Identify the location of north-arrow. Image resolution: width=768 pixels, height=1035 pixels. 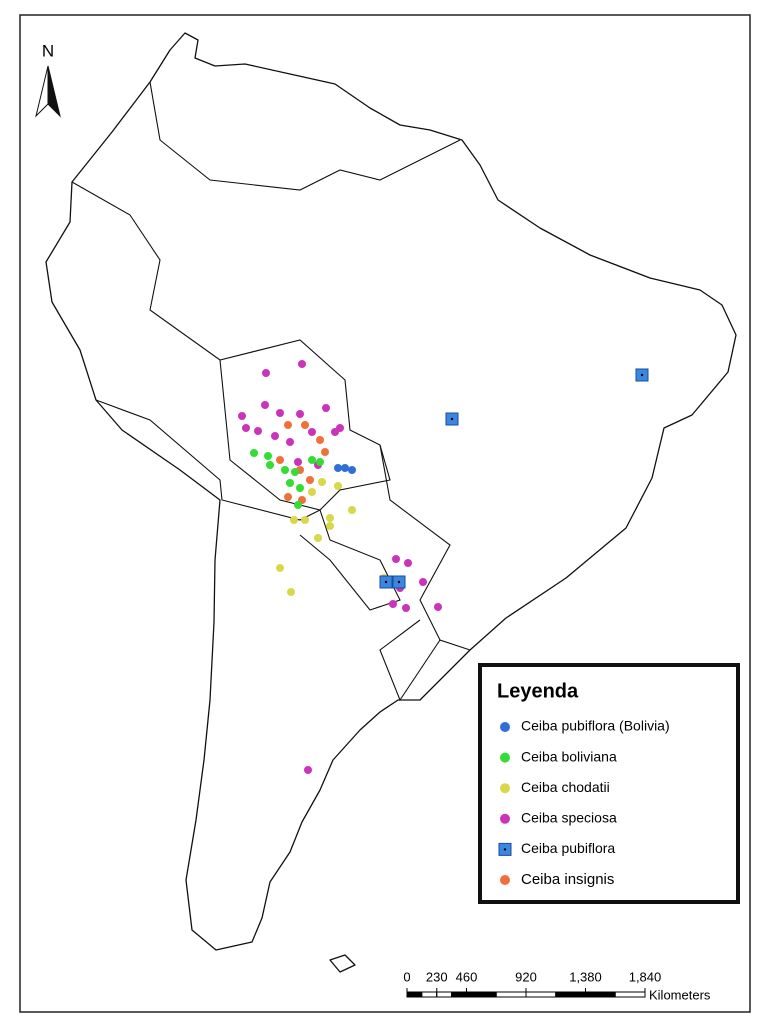
(54, 91).